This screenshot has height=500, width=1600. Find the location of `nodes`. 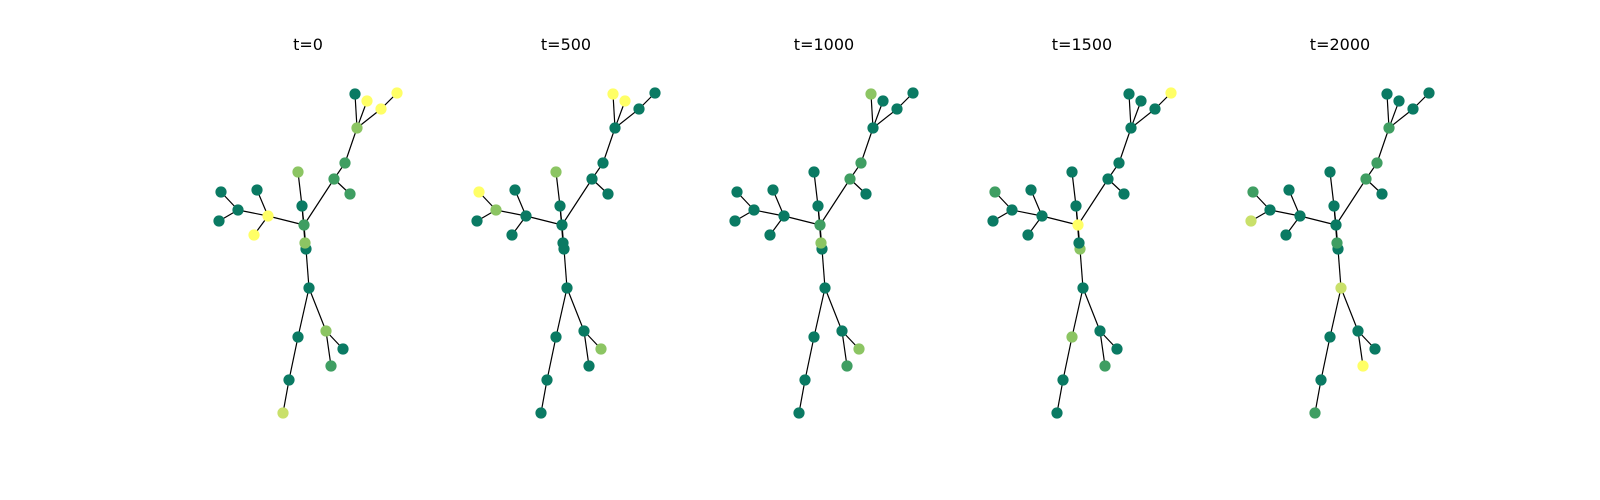

nodes is located at coordinates (824, 253).